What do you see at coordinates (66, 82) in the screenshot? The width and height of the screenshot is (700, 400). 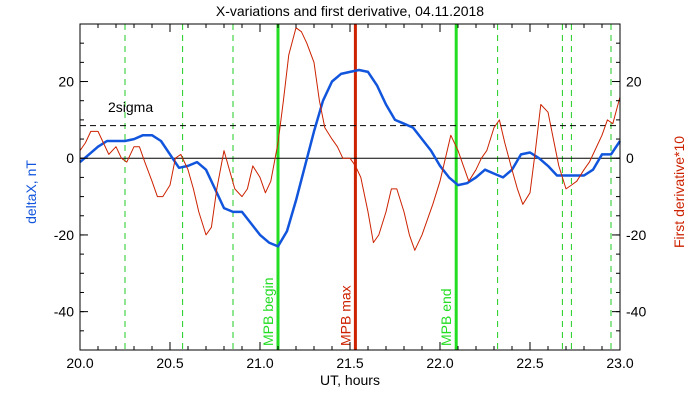 I see `y-tick-label-left: 20` at bounding box center [66, 82].